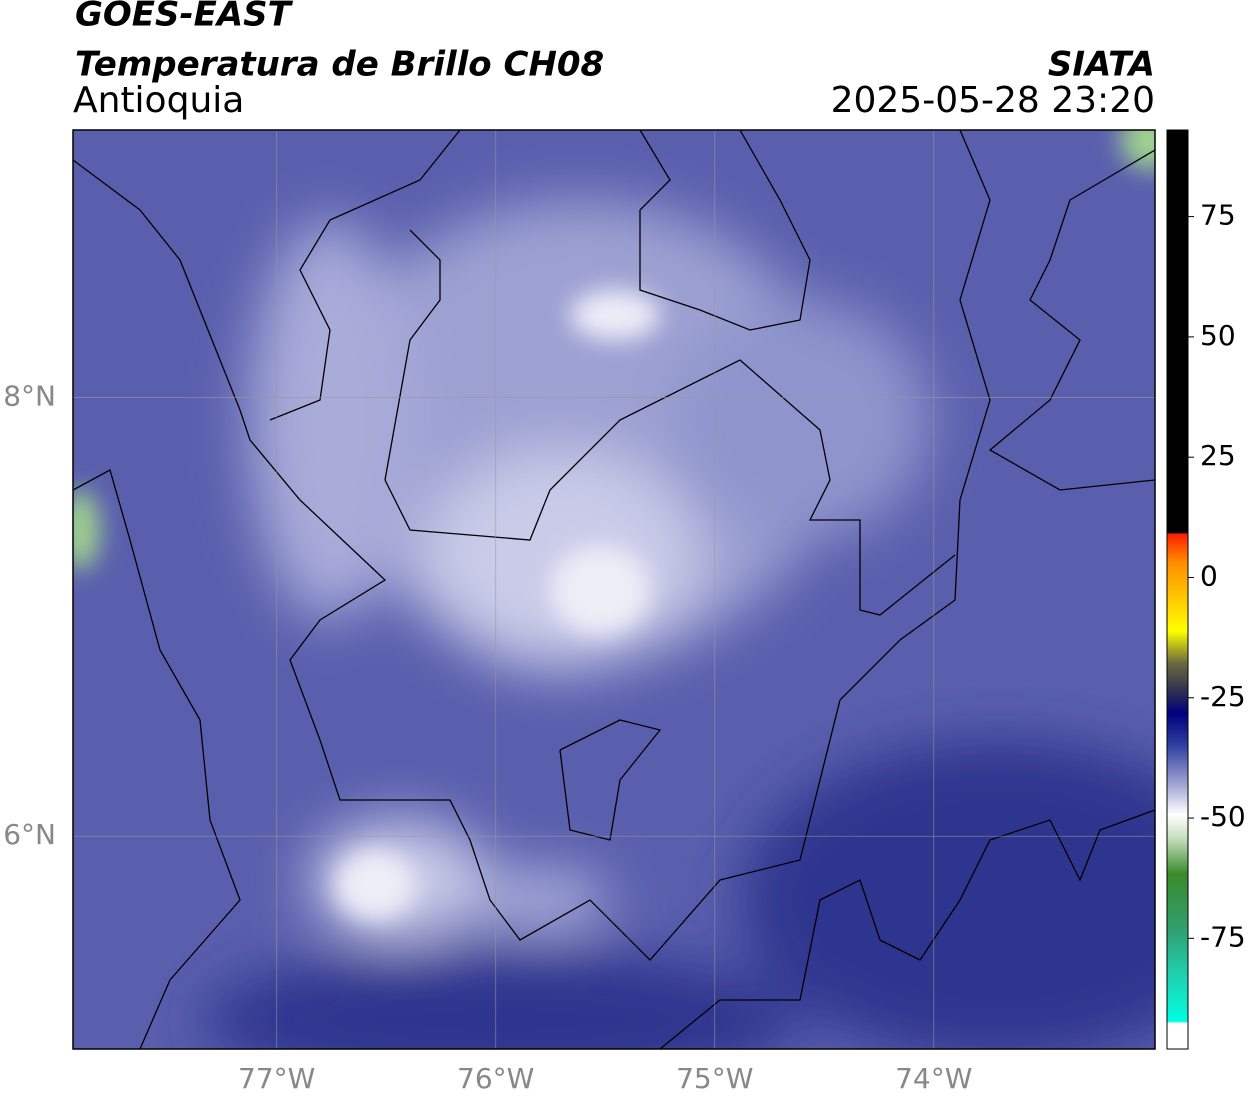 Image resolution: width=1252 pixels, height=1103 pixels. What do you see at coordinates (1223, 696) in the screenshot?
I see `colorbar-label: -25` at bounding box center [1223, 696].